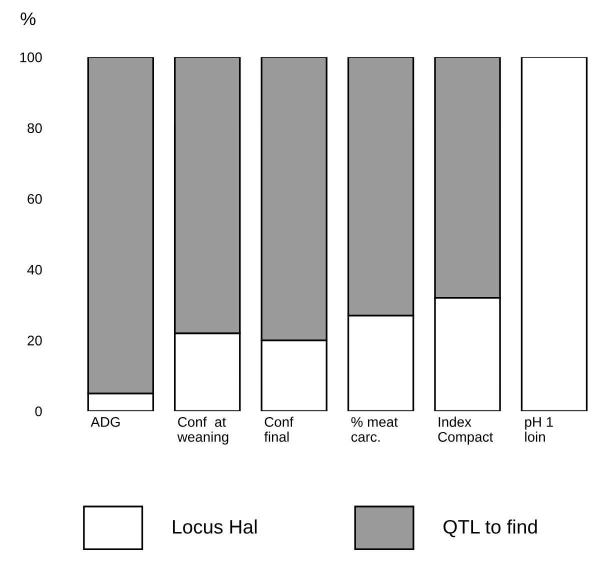  I want to click on x-tick-label: Conf at weaning, so click(202, 430).